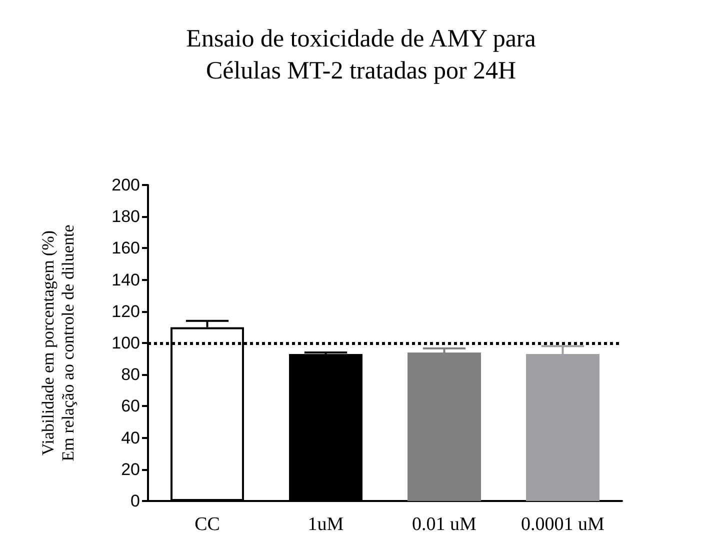 This screenshot has height=544, width=722. Describe the element at coordinates (361, 55) in the screenshot. I see `chart-title: Ensaio de toxicidade de AMY para Células MT-2 tratadas por 24H` at that location.